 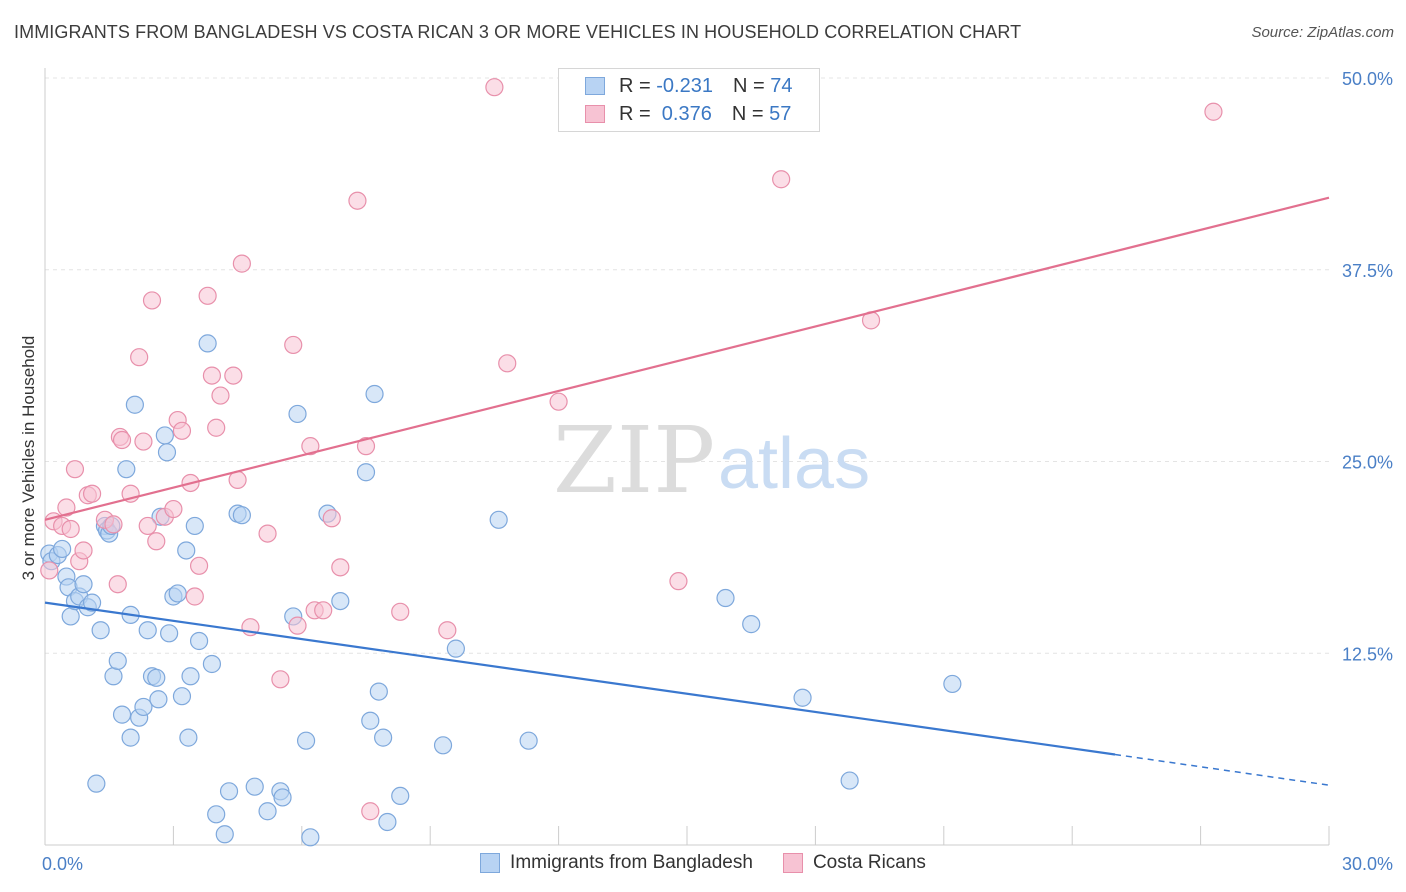 I want to click on series-legend: Immigrants from Bangladesh Costa Ricans, so click(x=703, y=863).